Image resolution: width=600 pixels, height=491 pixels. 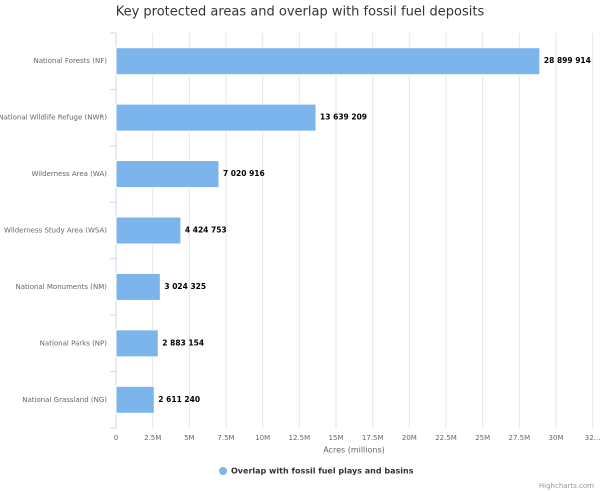 What do you see at coordinates (373, 438) in the screenshot?
I see `x-tick-label: 17.5M` at bounding box center [373, 438].